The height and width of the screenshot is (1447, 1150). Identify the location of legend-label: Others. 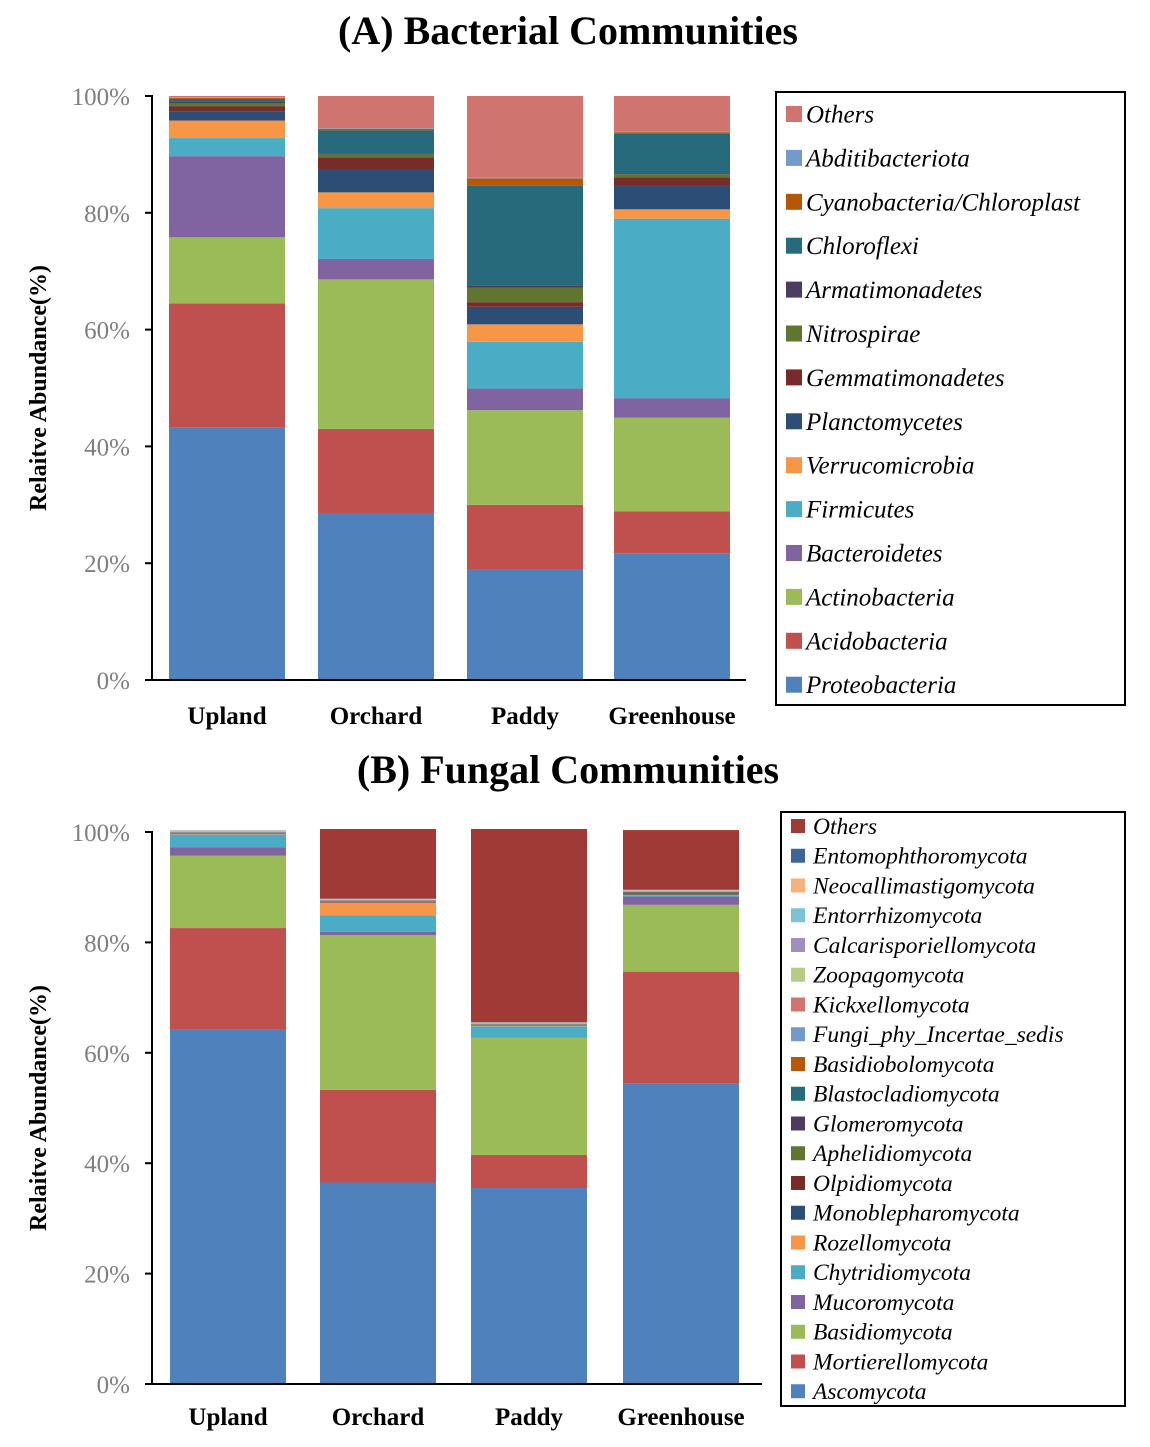
(840, 115).